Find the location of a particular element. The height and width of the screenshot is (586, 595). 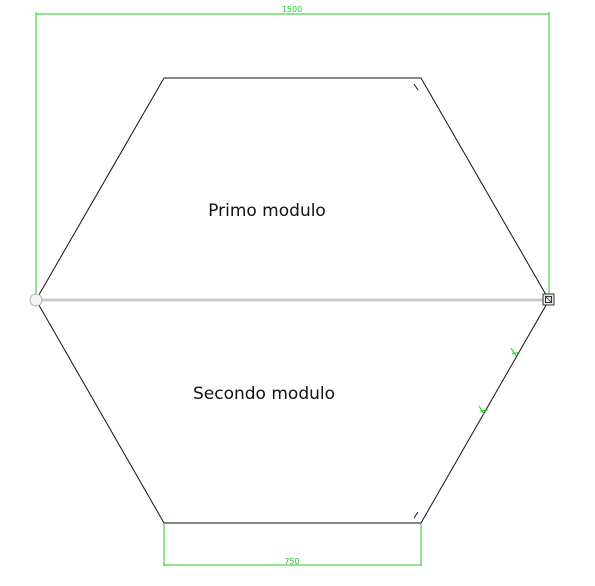

bottom-dimension: 750 is located at coordinates (292, 544).